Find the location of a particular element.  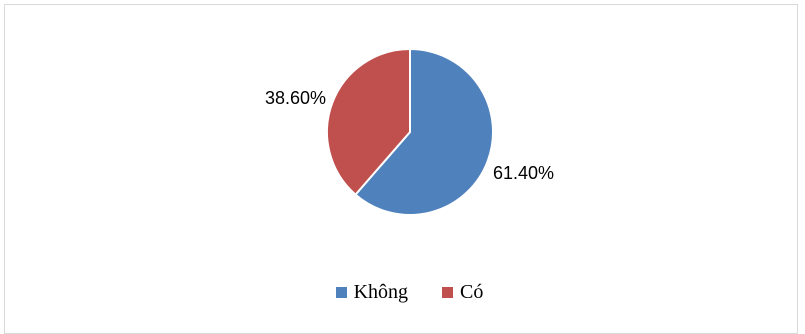

legend-item-co: Có is located at coordinates (462, 292).